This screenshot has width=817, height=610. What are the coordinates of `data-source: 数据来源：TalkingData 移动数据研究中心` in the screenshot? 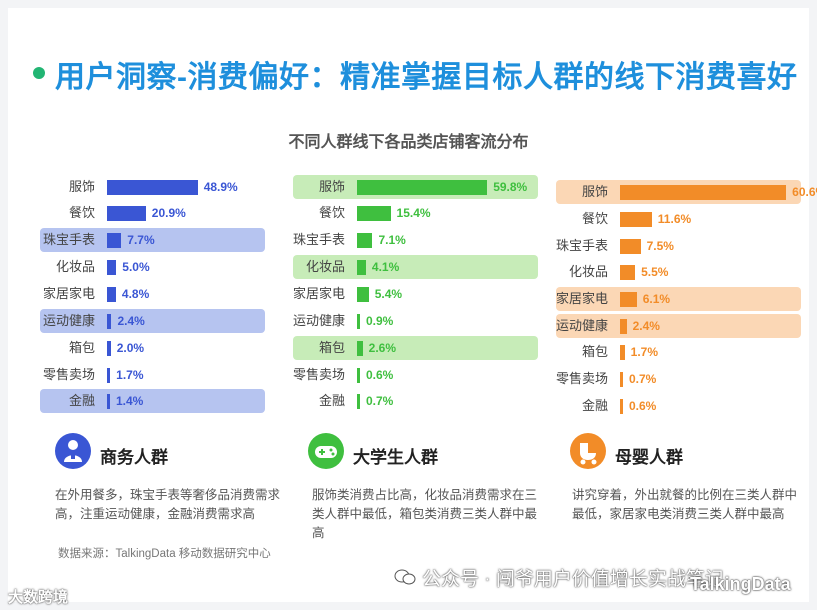 It's located at (164, 554).